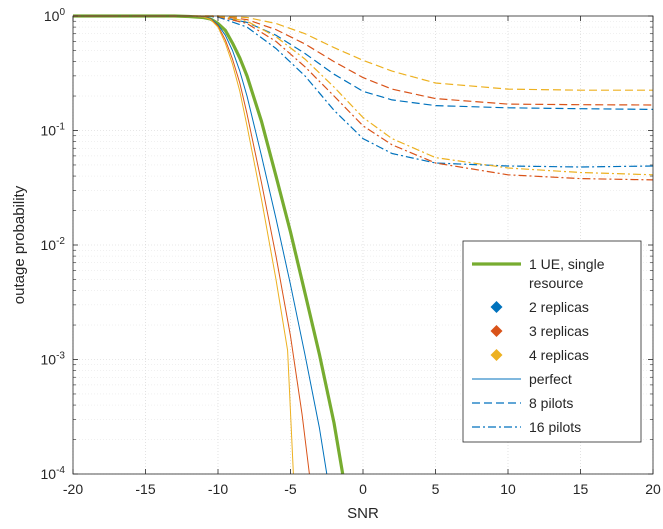 The height and width of the screenshot is (529, 663). Describe the element at coordinates (19, 244) in the screenshot. I see `y-axis-label: outage probability` at that location.